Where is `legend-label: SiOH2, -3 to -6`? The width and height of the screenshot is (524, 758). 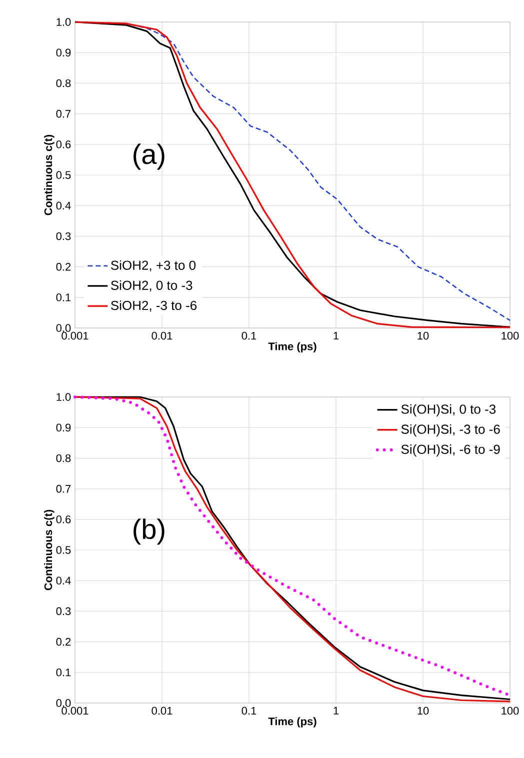
legend-label: SiOH2, -3 to -6 is located at coordinates (154, 306).